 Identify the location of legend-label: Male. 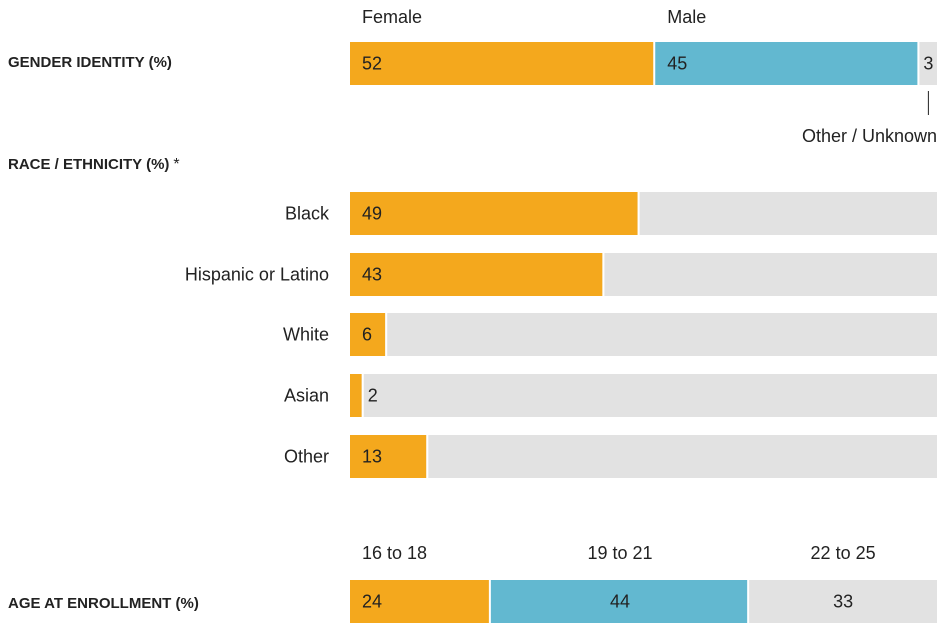
(686, 17).